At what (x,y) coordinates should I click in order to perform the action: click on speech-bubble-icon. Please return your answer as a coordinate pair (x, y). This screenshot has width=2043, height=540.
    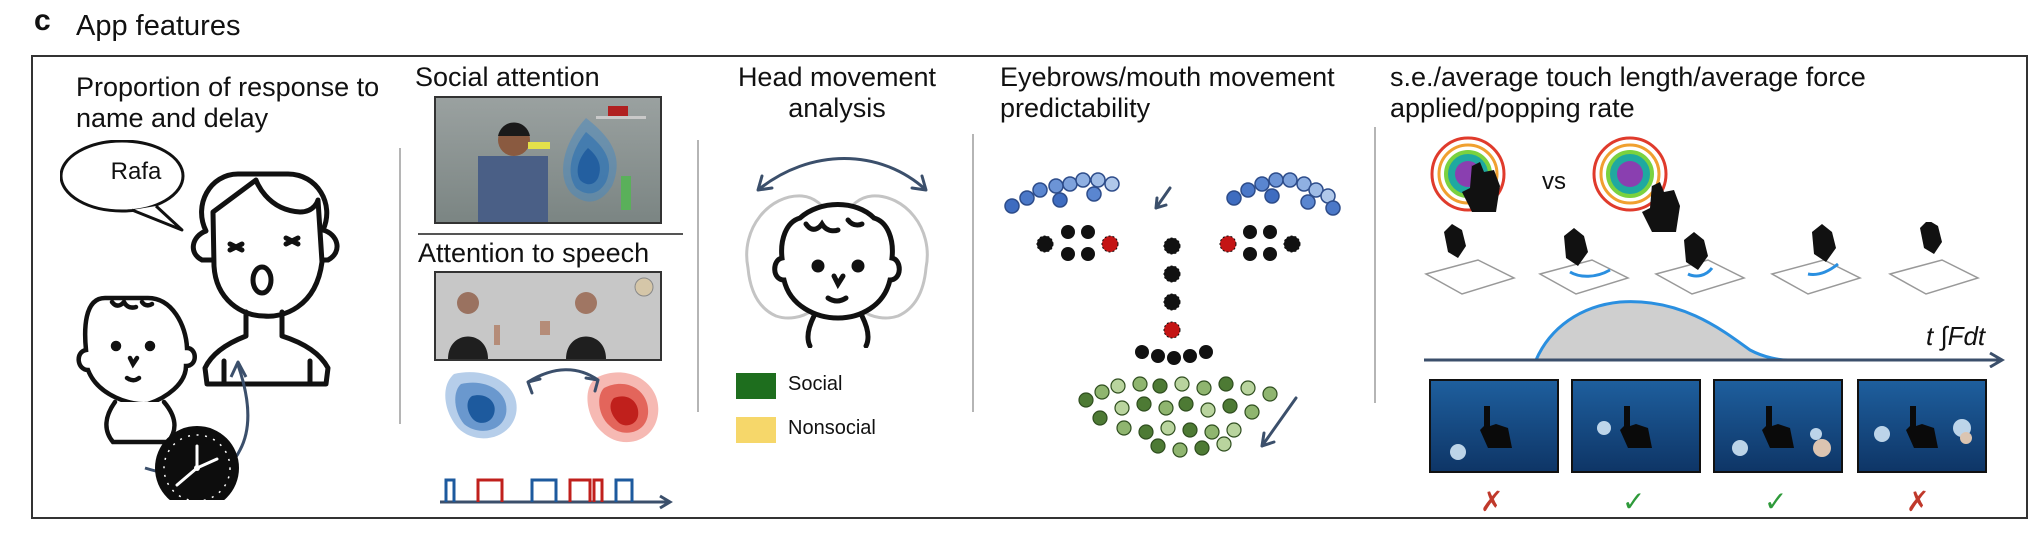
    Looking at the image, I should click on (122, 186).